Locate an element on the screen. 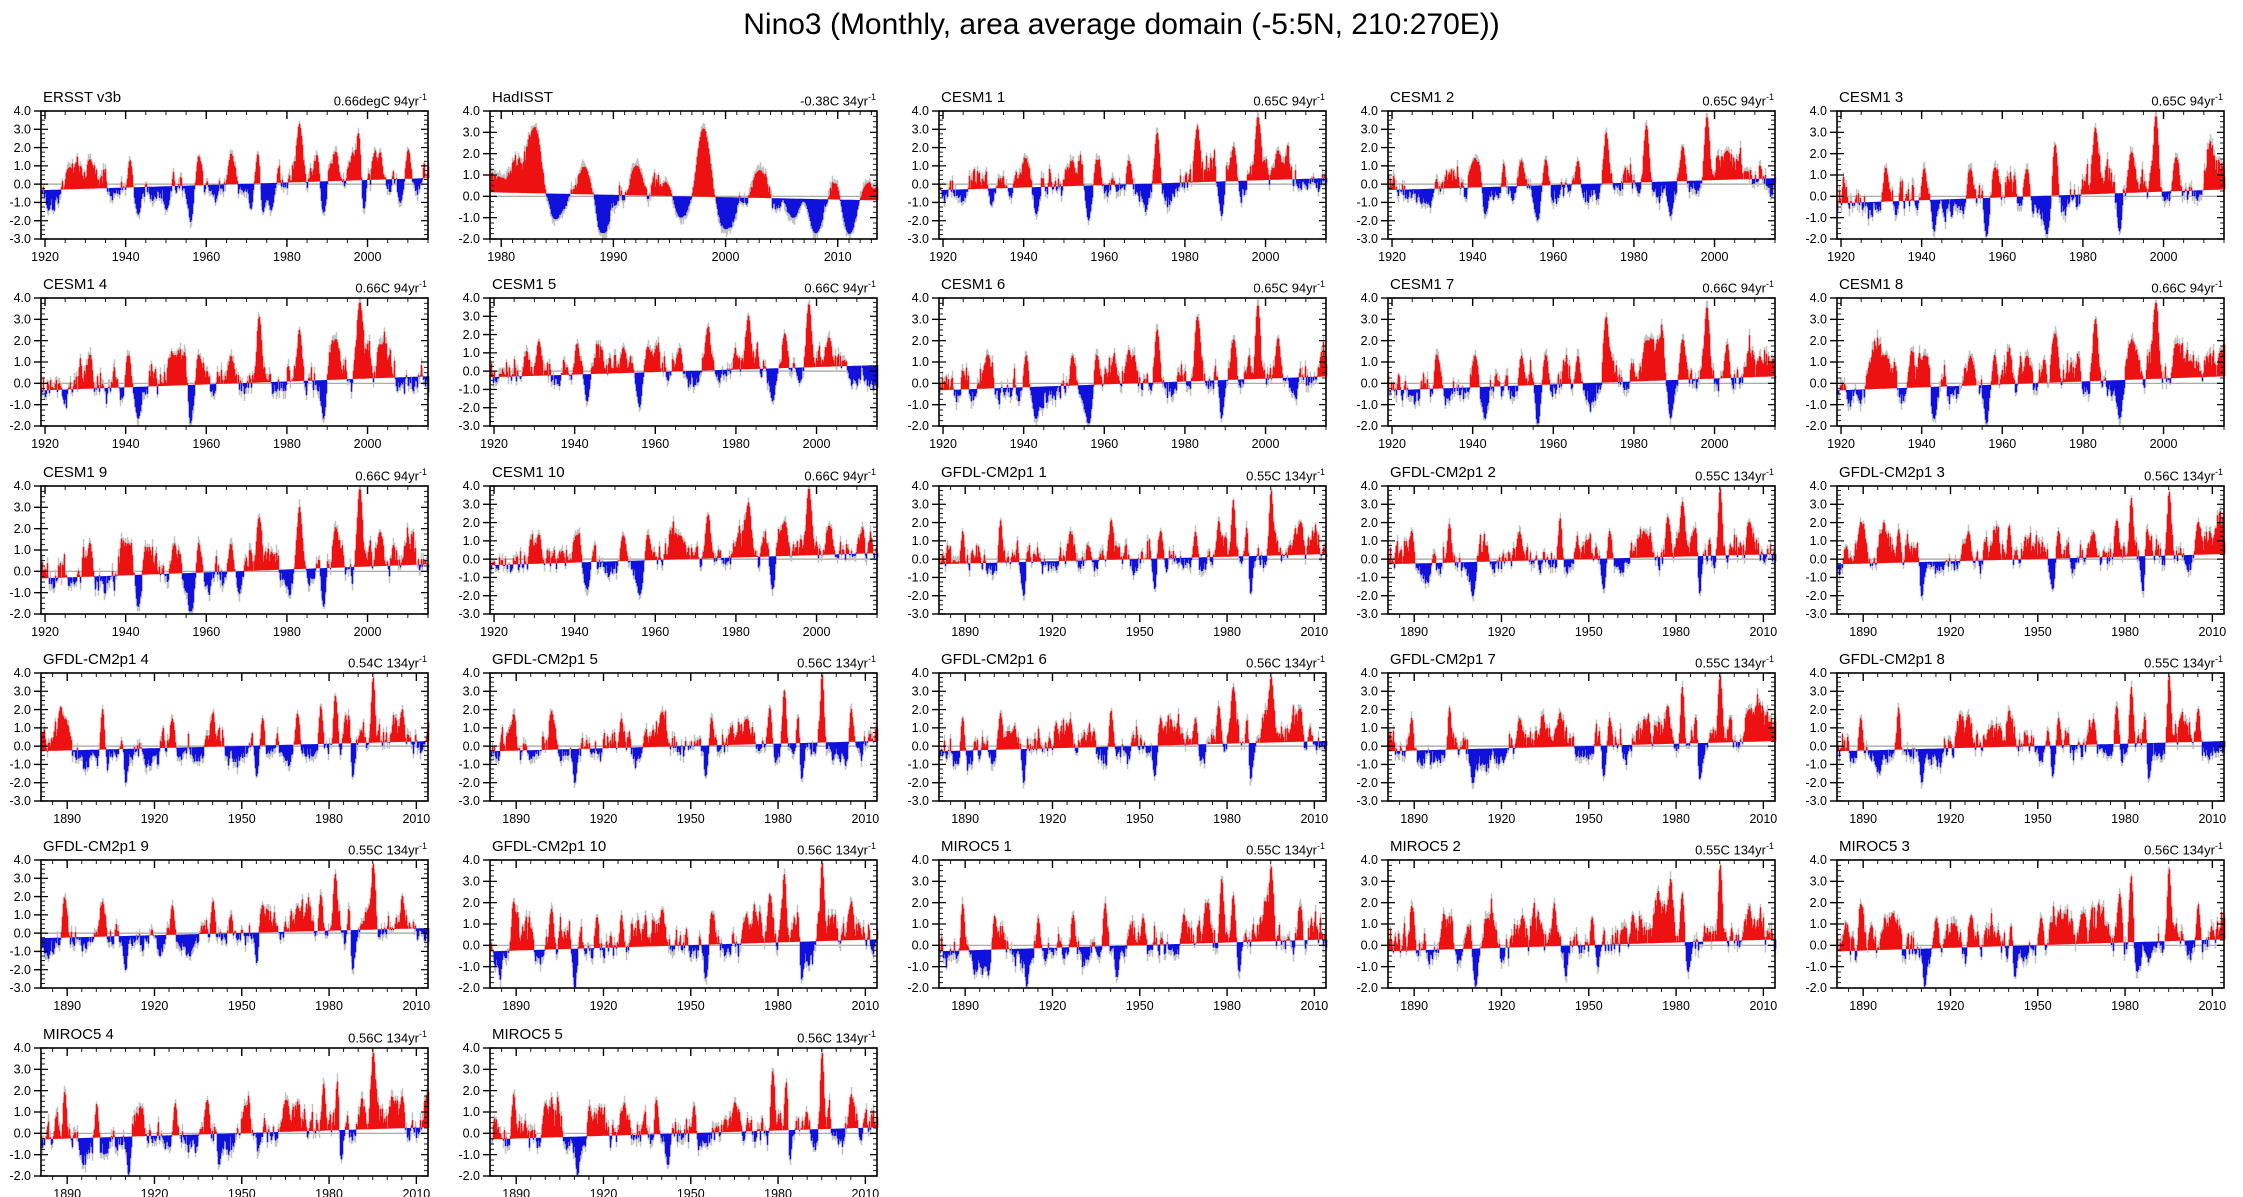 Image resolution: width=2243 pixels, height=1197 pixels. anomaly-plot: -2.0 -1.0 0.0 1.0 2.0 3.0 4.0 1980 1990 2000 2010 is located at coordinates (668, 184).